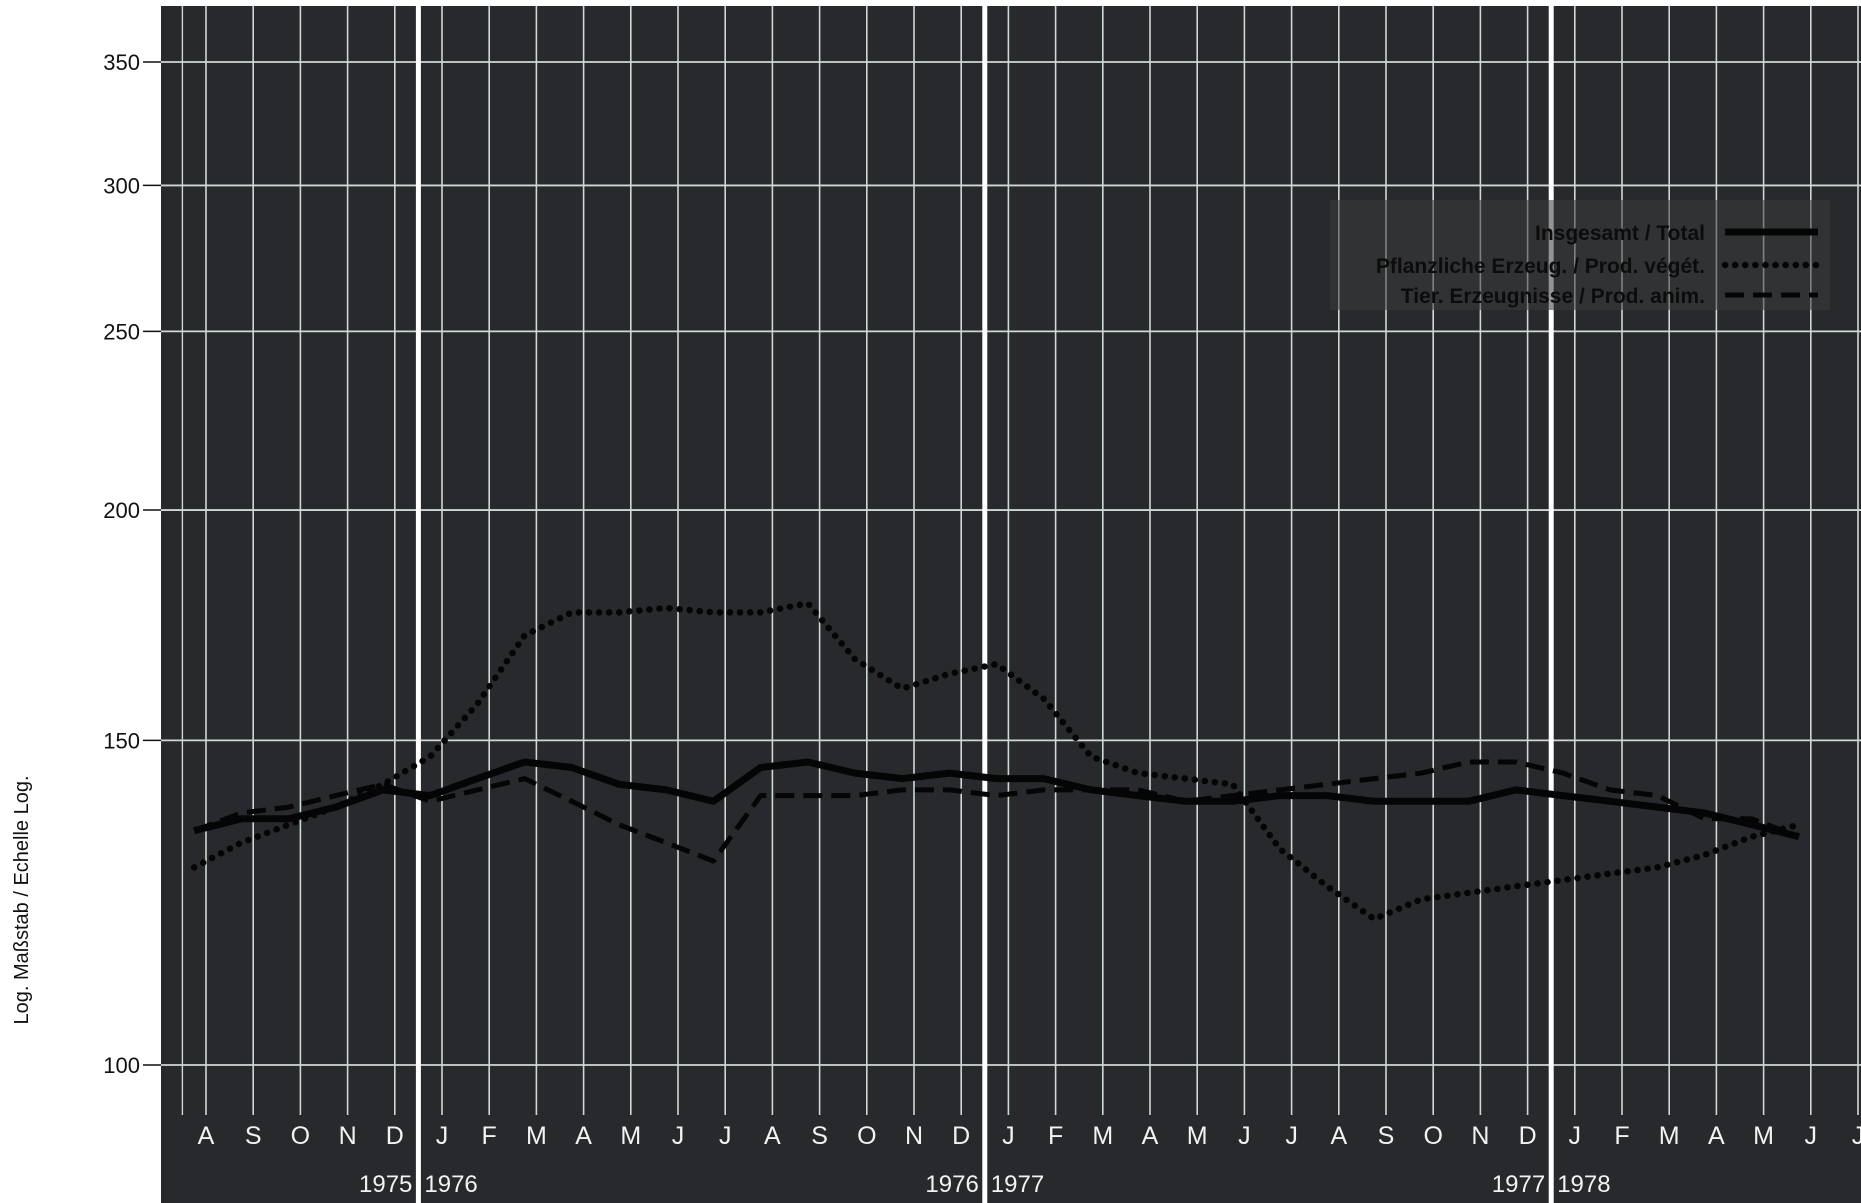  I want to click on y-tick-label: 250, so click(121, 331).